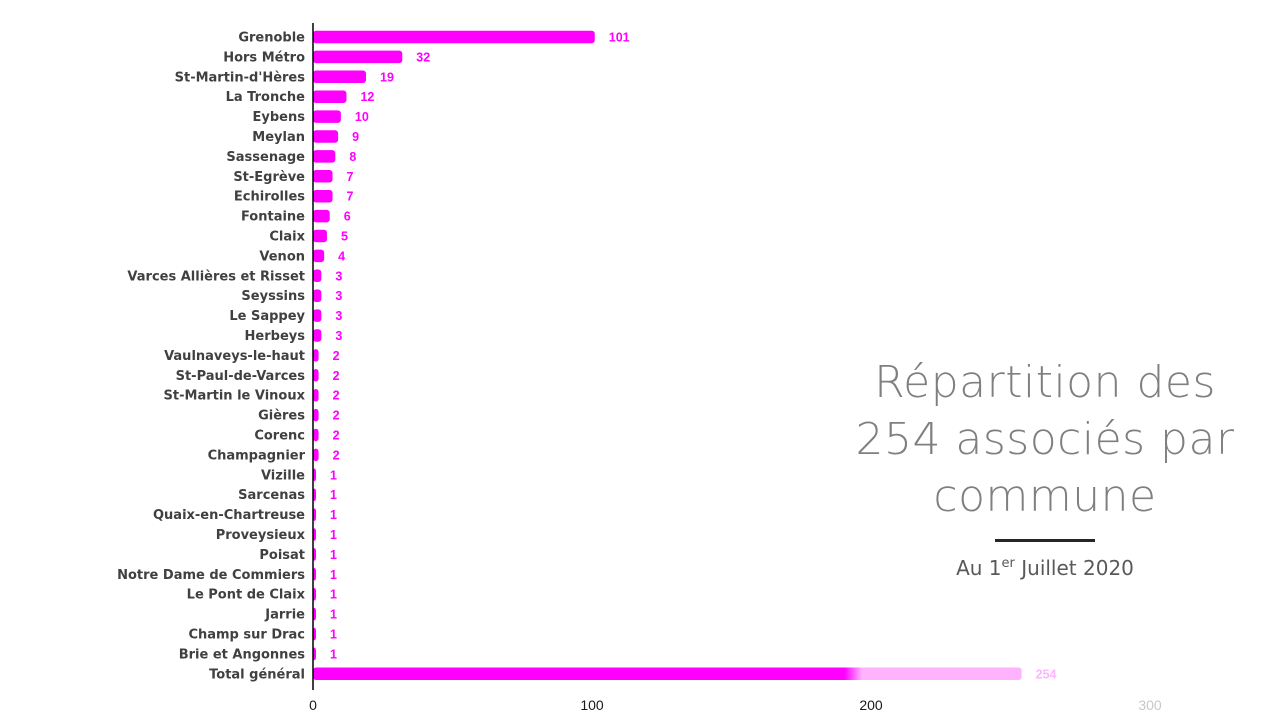 The height and width of the screenshot is (720, 1280). Describe the element at coordinates (619, 38) in the screenshot. I see `value-label: 101` at that location.